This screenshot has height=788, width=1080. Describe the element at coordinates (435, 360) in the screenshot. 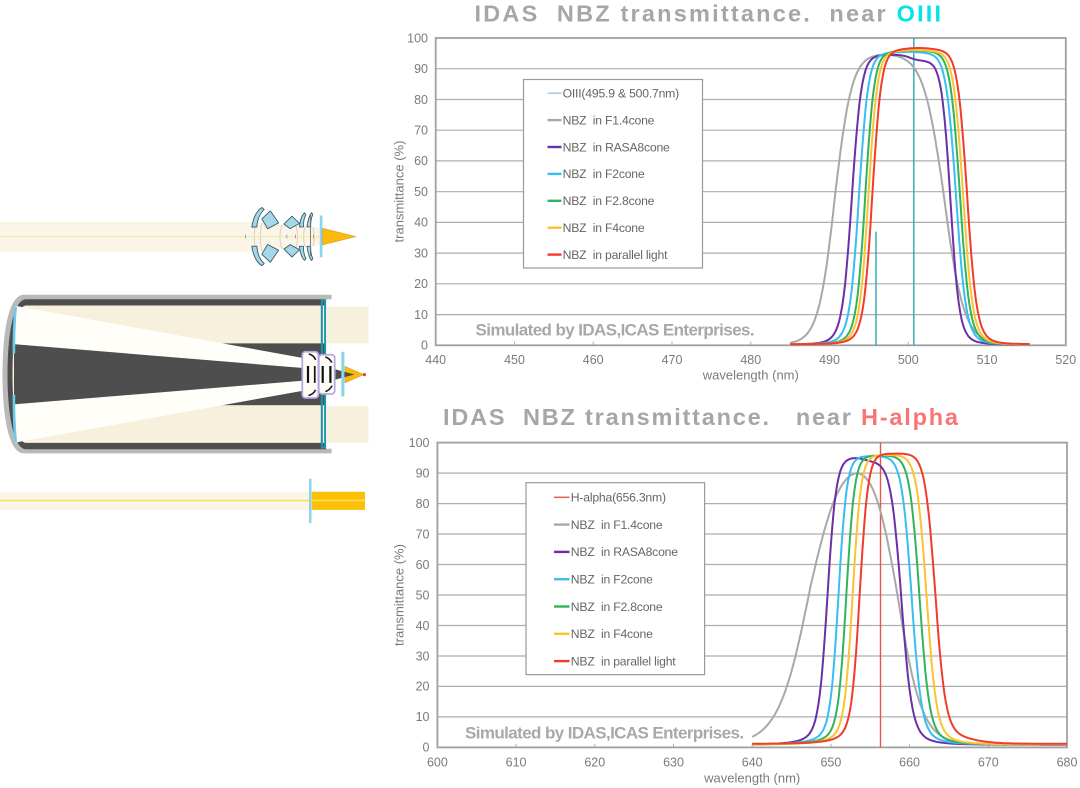

I see `svg-text: 440` at that location.